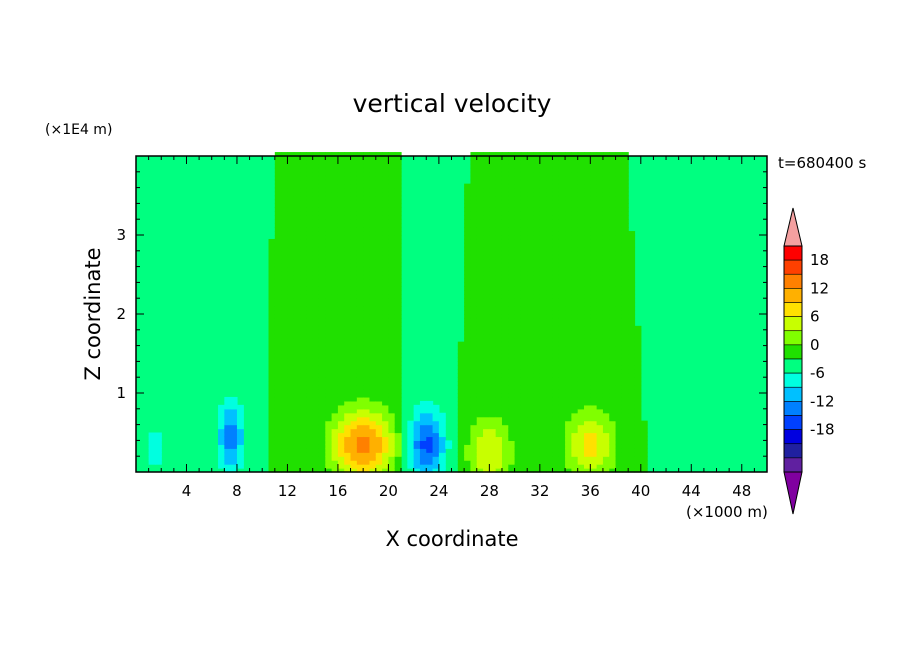  I want to click on colorbar-frame, so click(793, 359).